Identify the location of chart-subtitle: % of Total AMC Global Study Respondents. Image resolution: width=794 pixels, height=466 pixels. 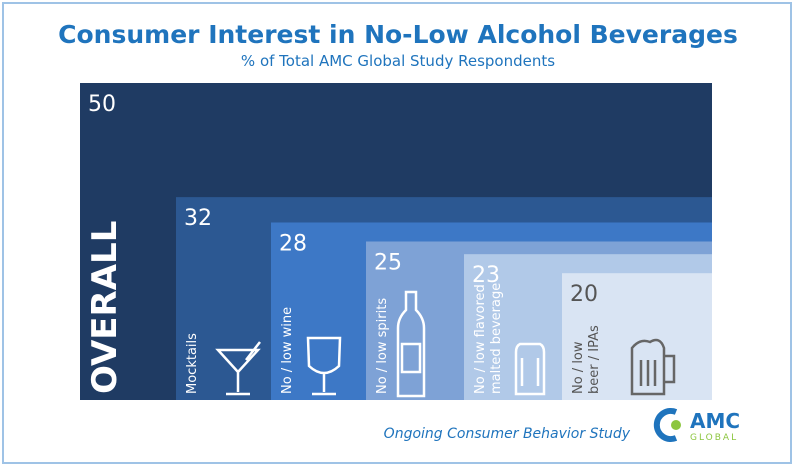
(398, 61).